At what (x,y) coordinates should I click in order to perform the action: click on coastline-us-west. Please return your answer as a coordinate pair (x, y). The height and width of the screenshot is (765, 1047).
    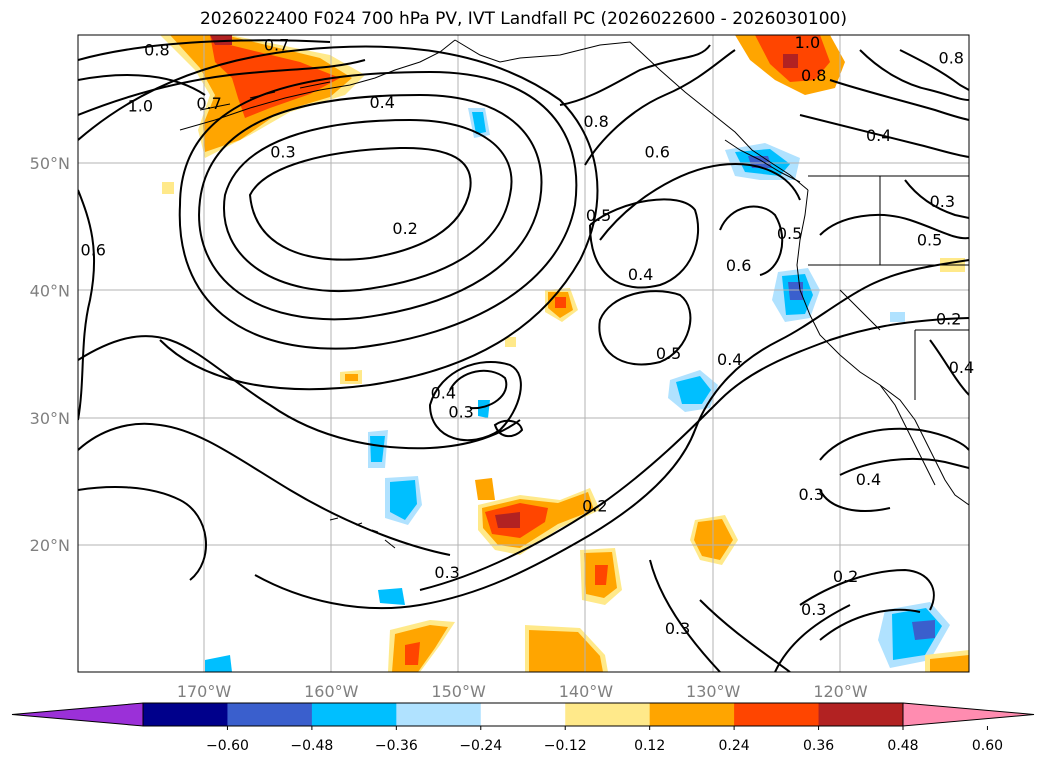
    Looking at the image, I should click on (882, 347).